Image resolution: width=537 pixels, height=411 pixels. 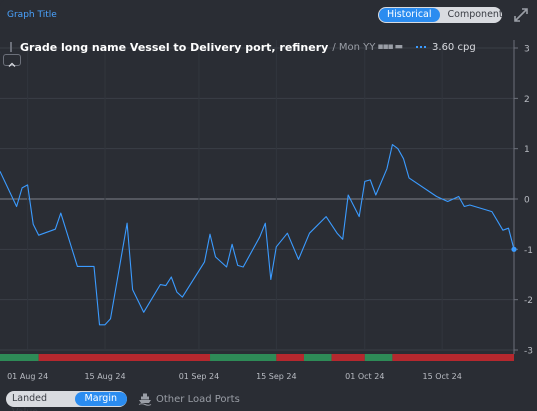 I want to click on margin-band, so click(x=257, y=357).